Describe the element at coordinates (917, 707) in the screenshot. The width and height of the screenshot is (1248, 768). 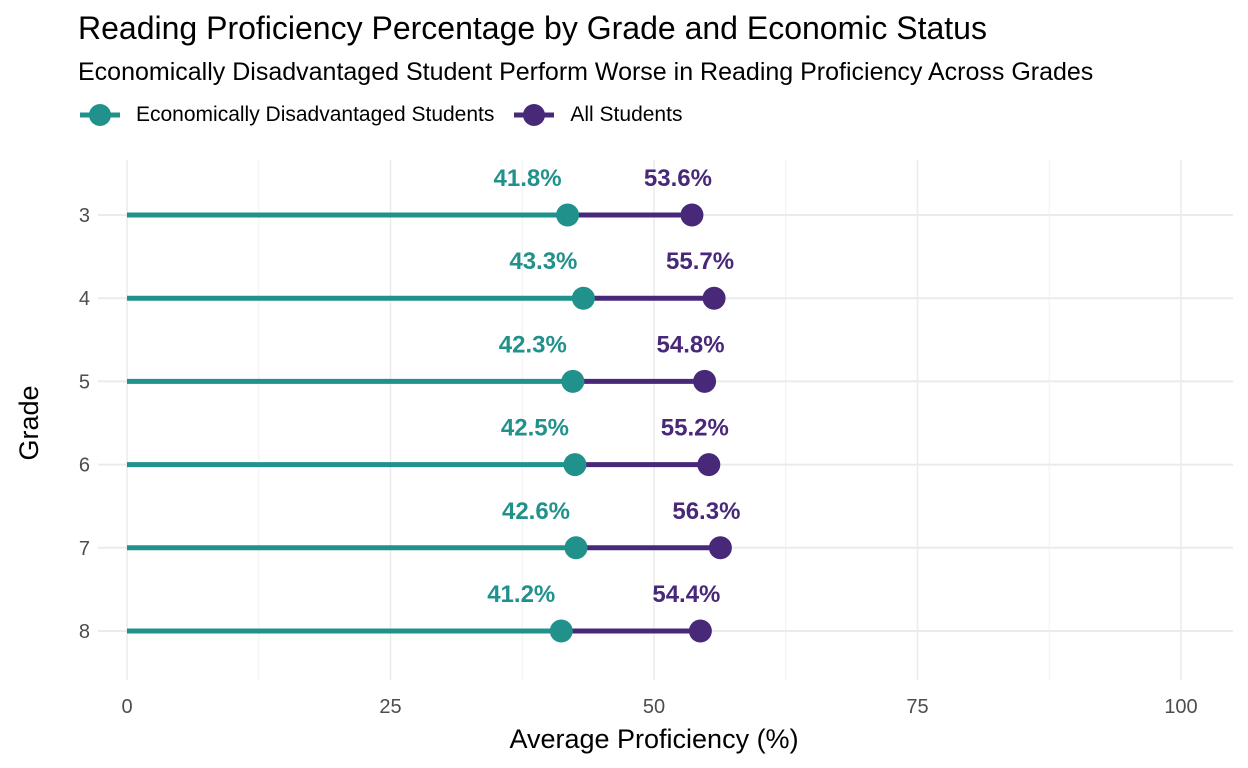
I see `x-tick-label: 75` at that location.